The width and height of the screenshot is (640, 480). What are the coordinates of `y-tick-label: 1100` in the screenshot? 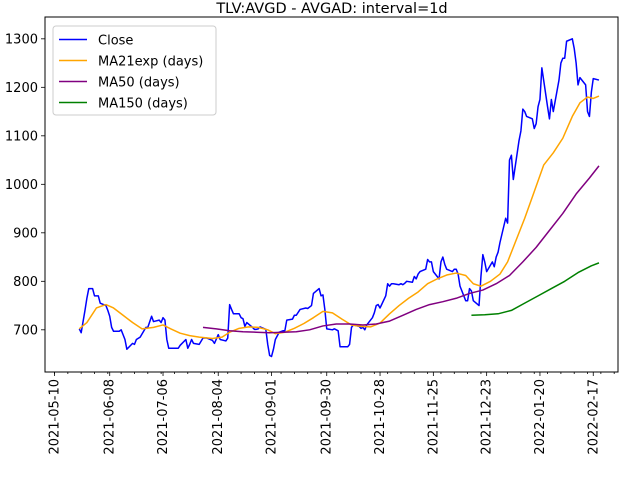 It's located at (21, 136).